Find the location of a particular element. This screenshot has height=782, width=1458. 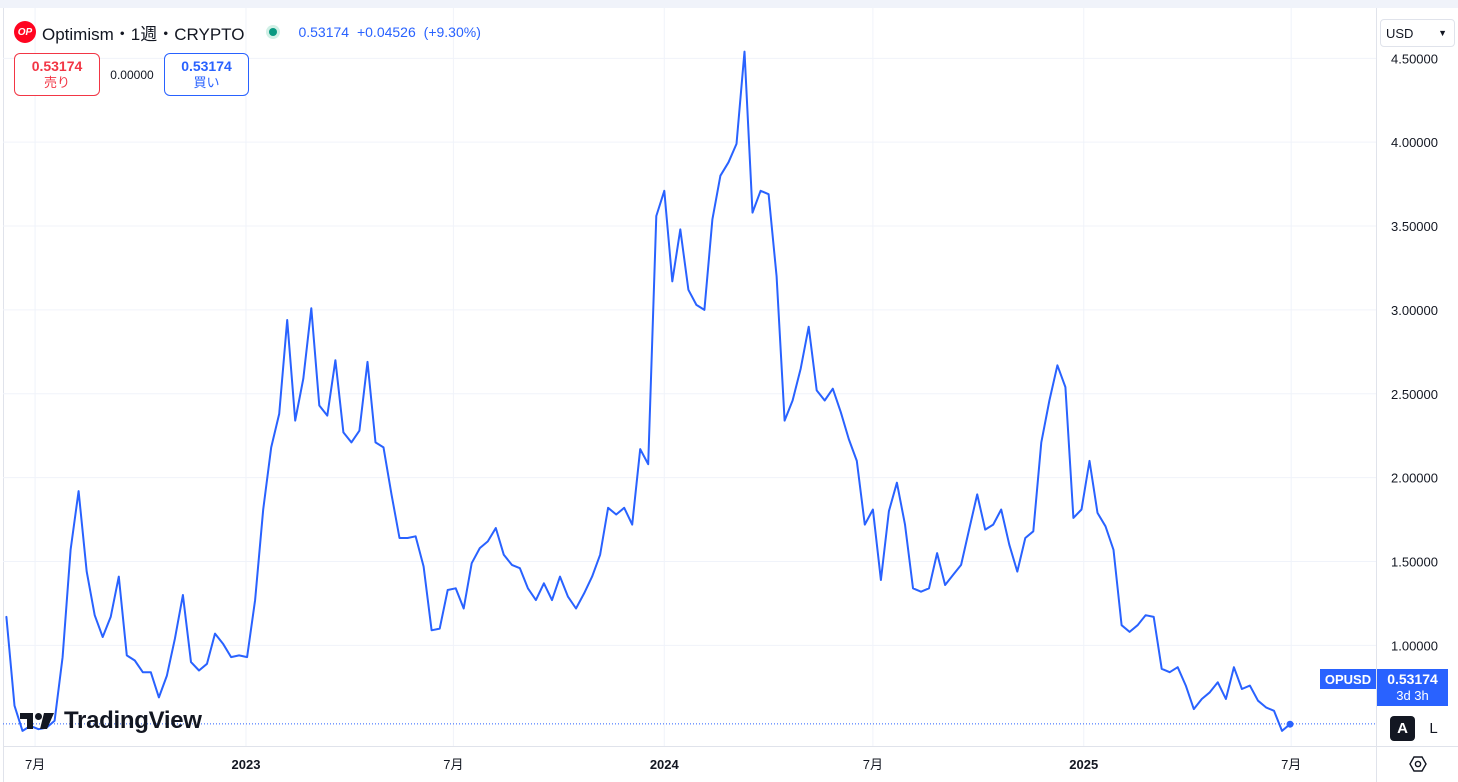

chart-settings-button is located at coordinates (1418, 764).